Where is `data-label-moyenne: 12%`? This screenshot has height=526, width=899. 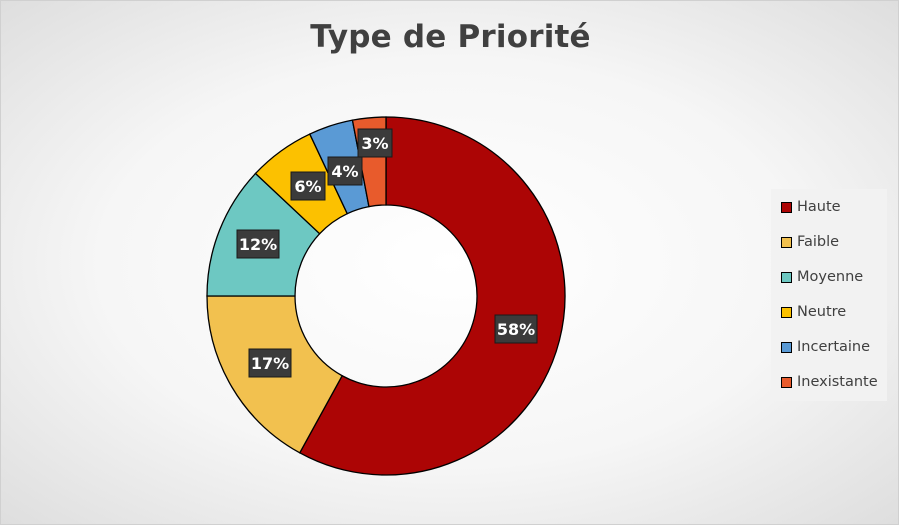
data-label-moyenne: 12% is located at coordinates (258, 244).